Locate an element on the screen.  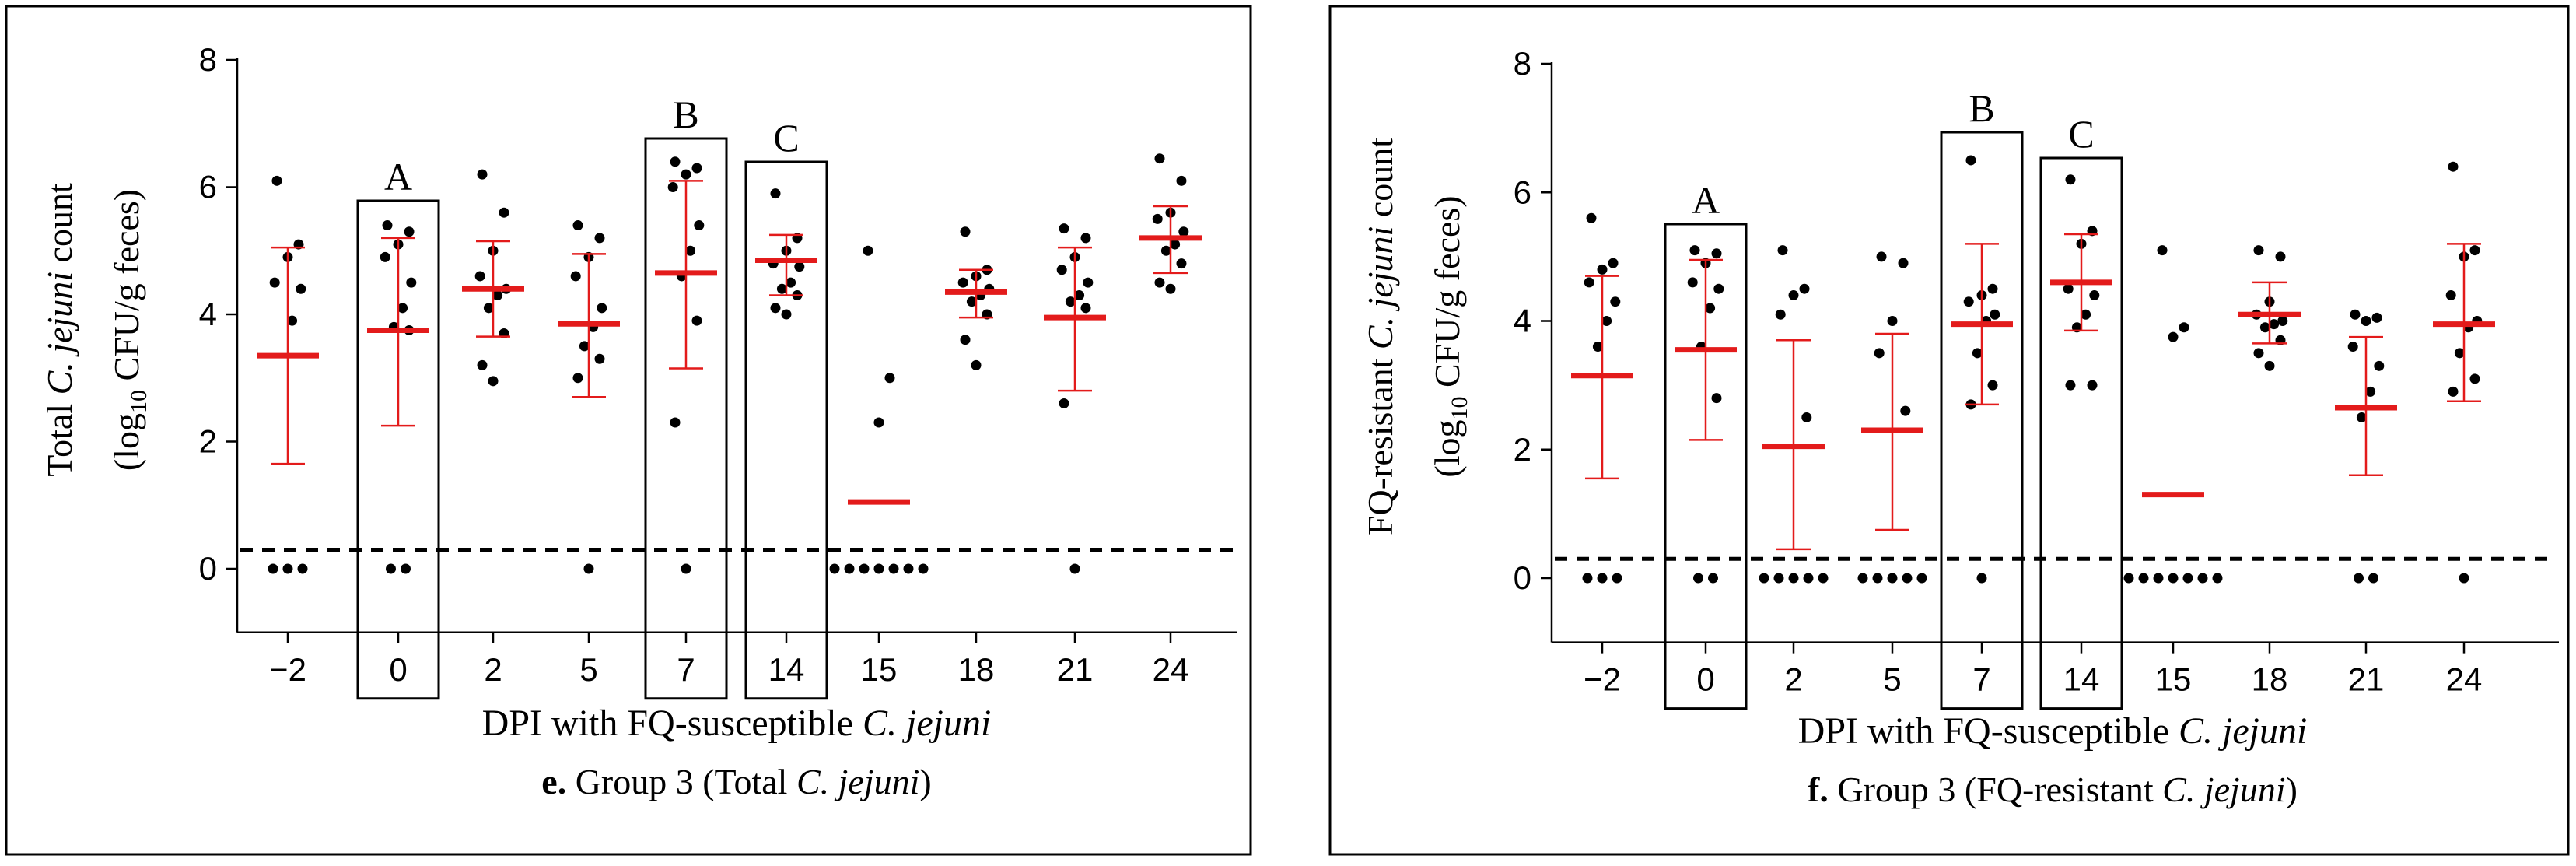
highlight-box is located at coordinates (398, 450).